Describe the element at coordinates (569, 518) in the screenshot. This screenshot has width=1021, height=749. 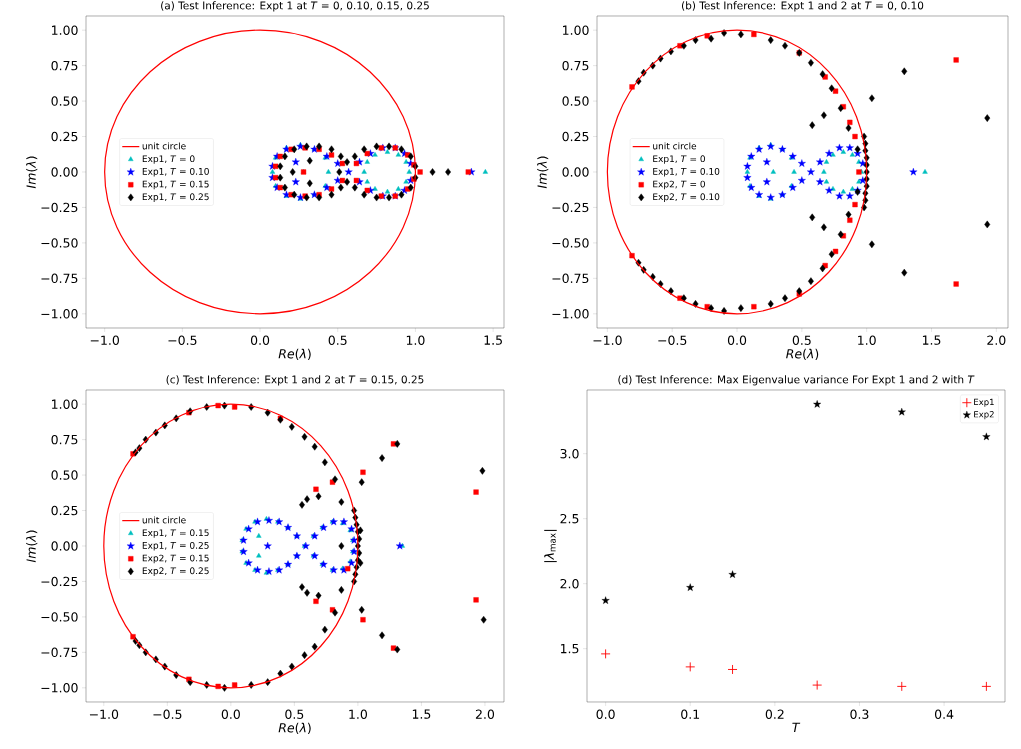
I see `y-tick-label: 2.5` at that location.